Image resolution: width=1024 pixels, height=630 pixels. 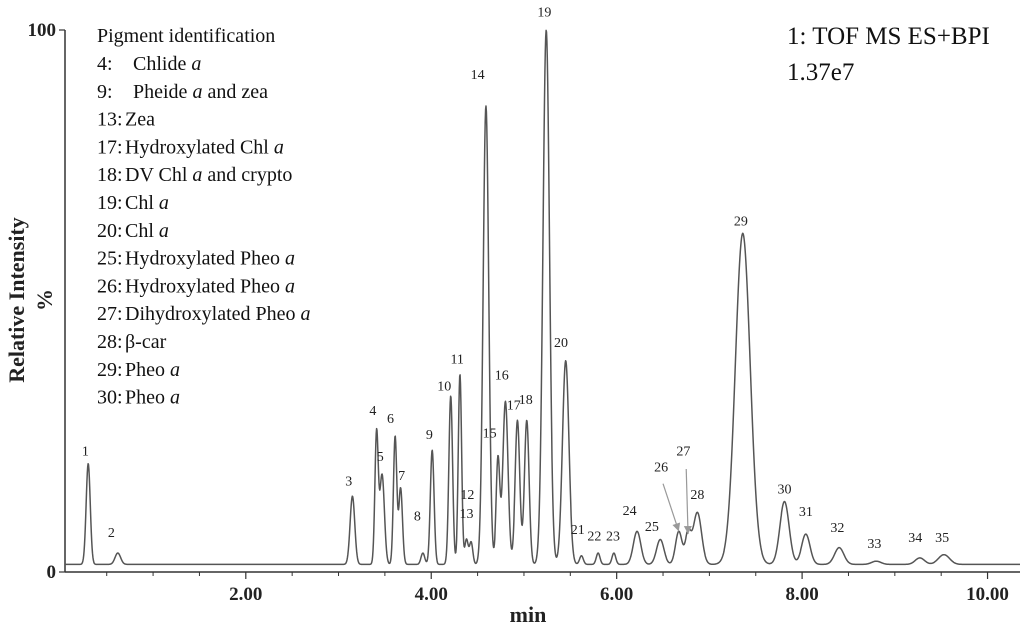 I want to click on peak-label: 1, so click(x=85, y=451).